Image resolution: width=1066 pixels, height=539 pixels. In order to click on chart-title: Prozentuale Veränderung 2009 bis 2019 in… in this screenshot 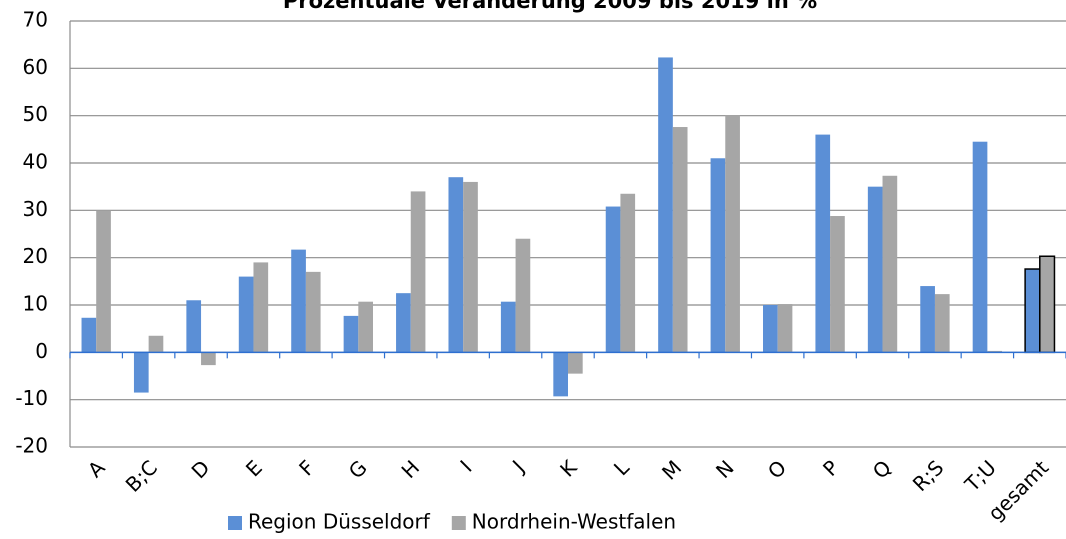, I will do `click(550, 6)`.